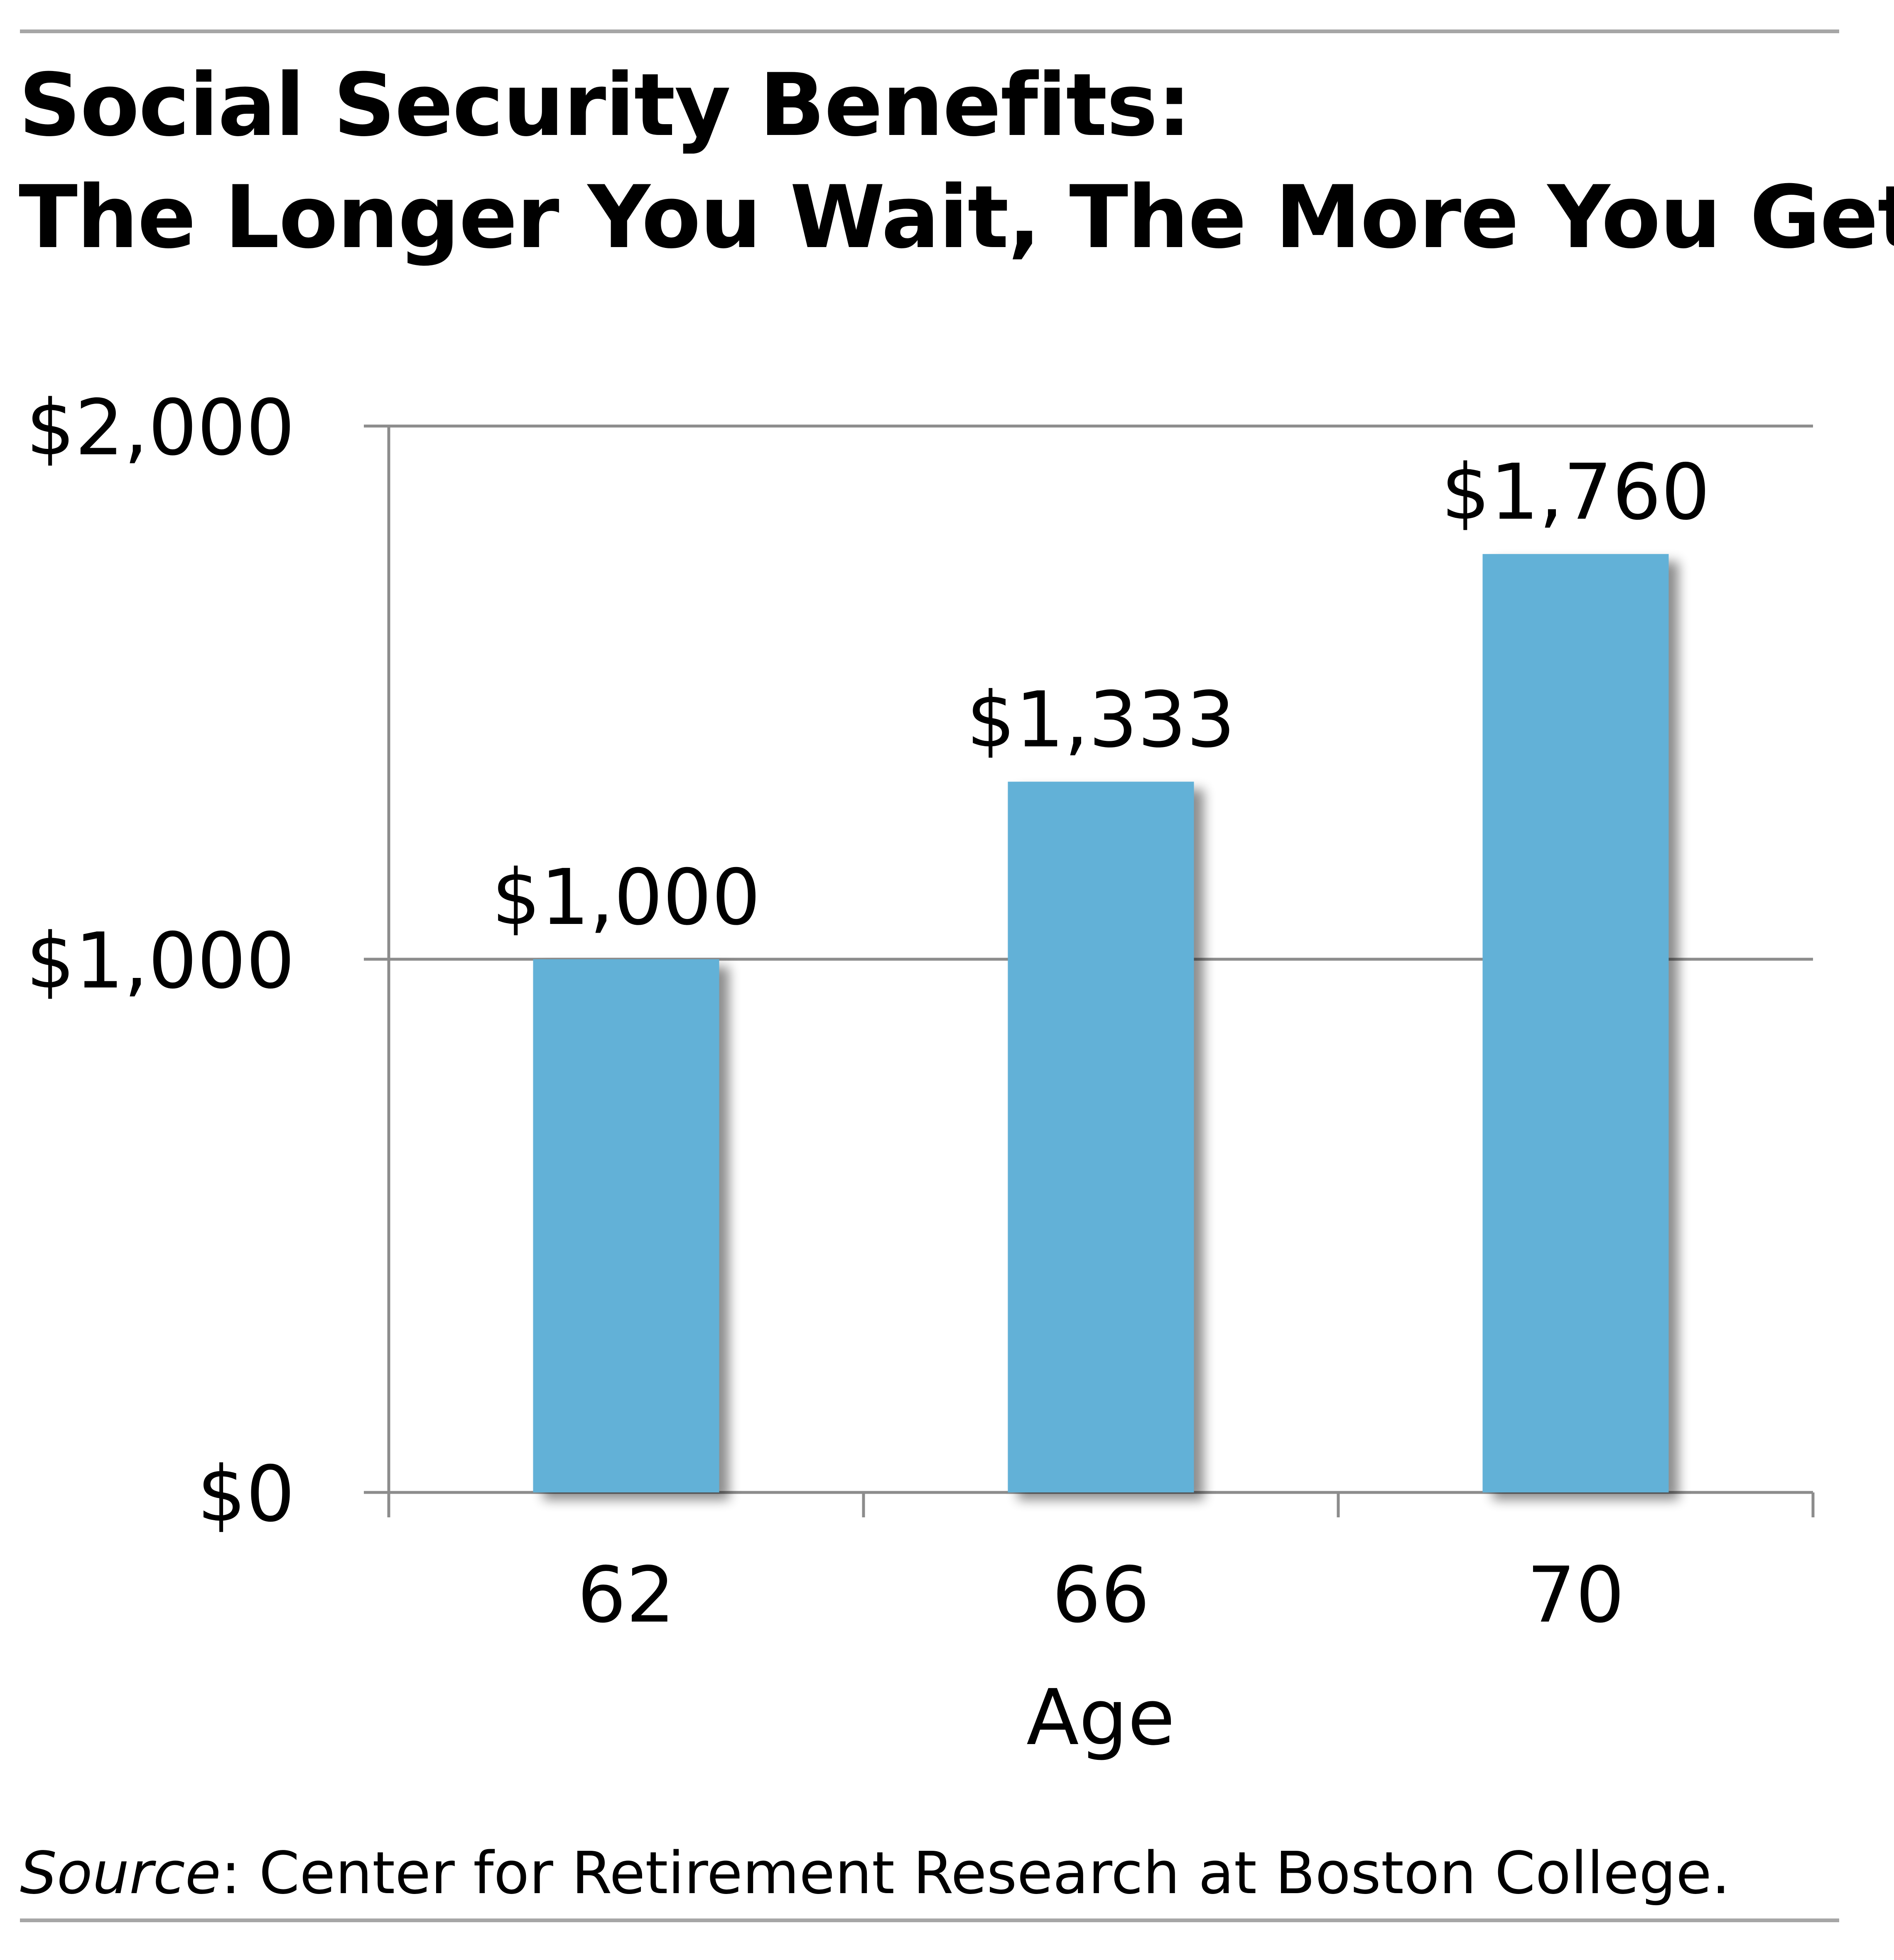 The height and width of the screenshot is (1960, 1894). Describe the element at coordinates (929, 31) in the screenshot. I see `top-rule` at that location.